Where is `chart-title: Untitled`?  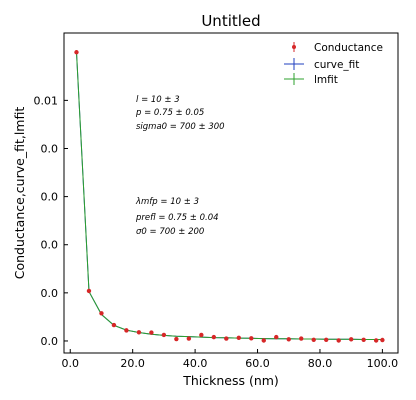
chart-title: Untitled is located at coordinates (230, 21).